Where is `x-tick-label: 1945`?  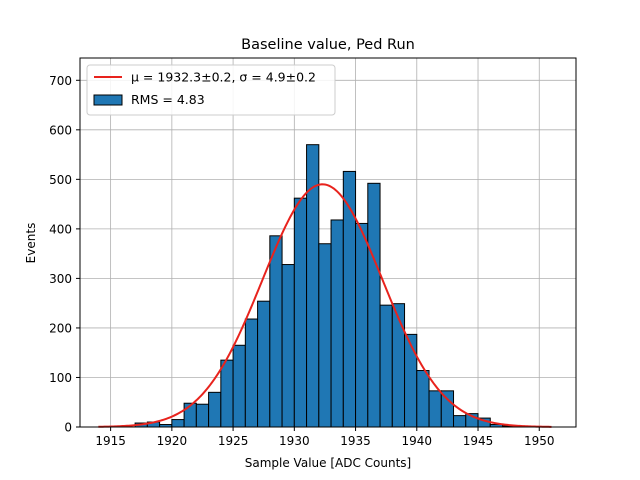 x-tick-label: 1945 is located at coordinates (478, 441).